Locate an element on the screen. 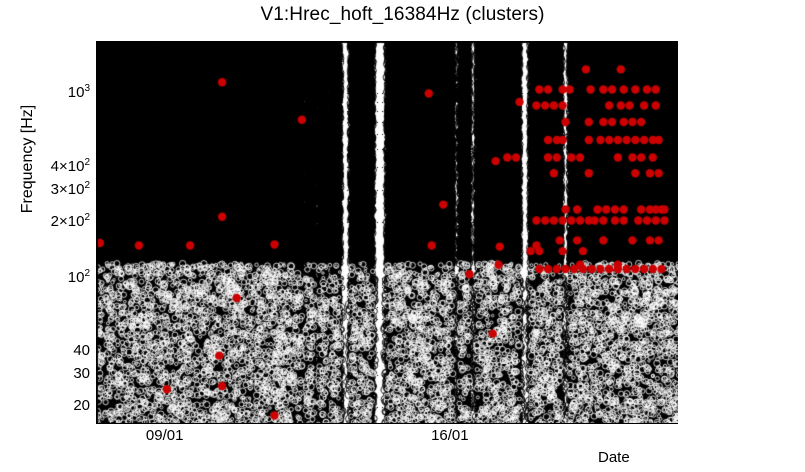 The height and width of the screenshot is (472, 805). y-tick-label: 10³ is located at coordinates (78, 92).